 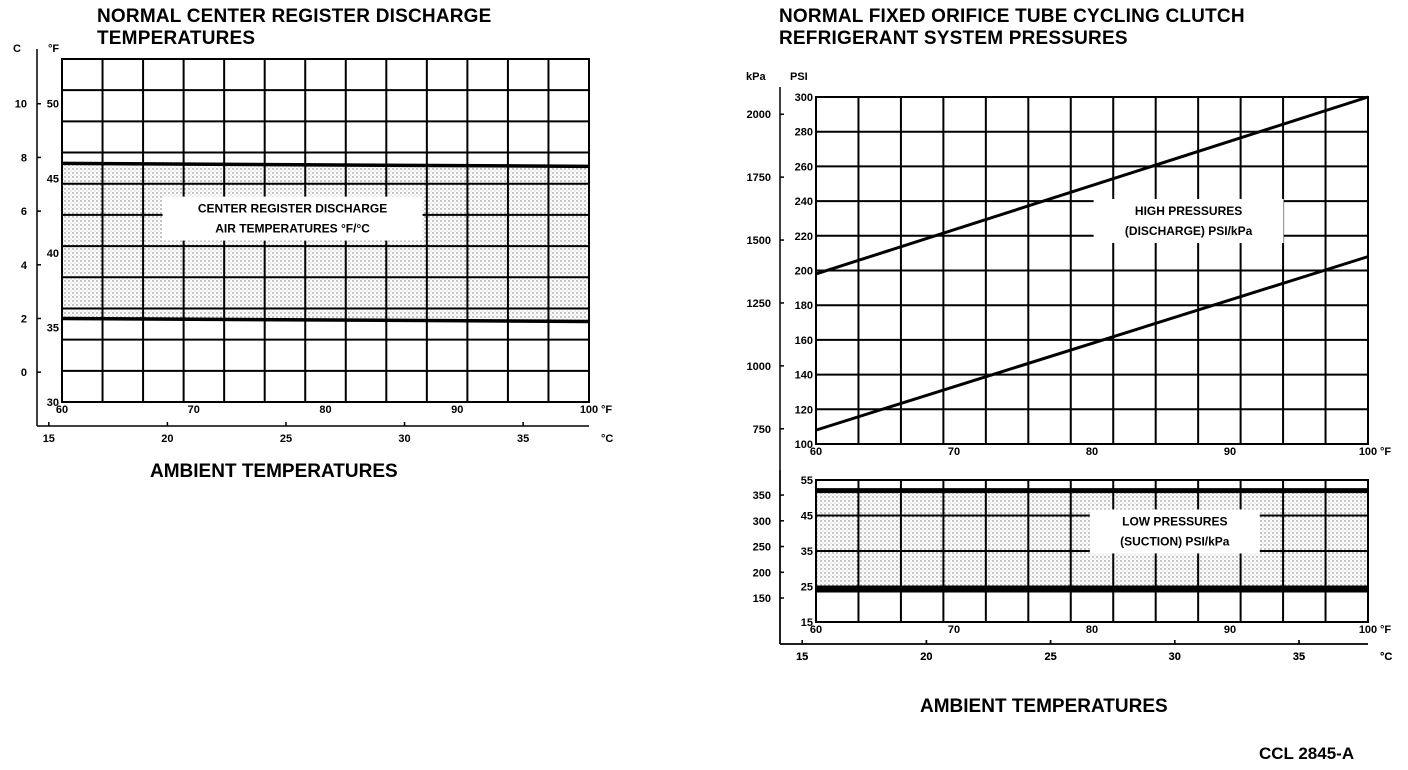 What do you see at coordinates (53, 403) in the screenshot?
I see `y-tick-label-f: 30` at bounding box center [53, 403].